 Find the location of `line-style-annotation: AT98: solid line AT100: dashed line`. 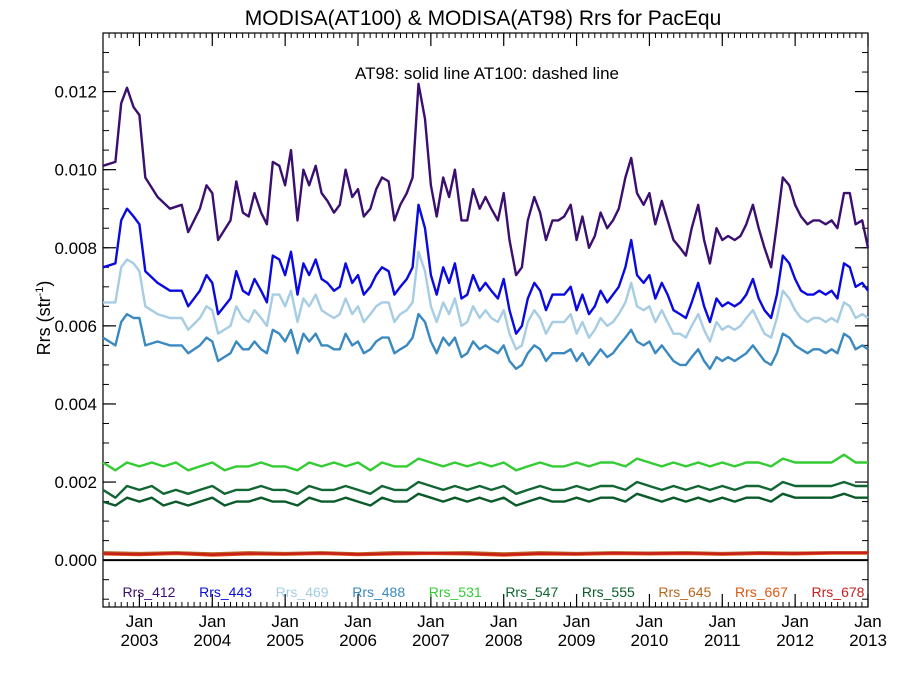

line-style-annotation: AT98: solid line AT100: dashed line is located at coordinates (487, 73).